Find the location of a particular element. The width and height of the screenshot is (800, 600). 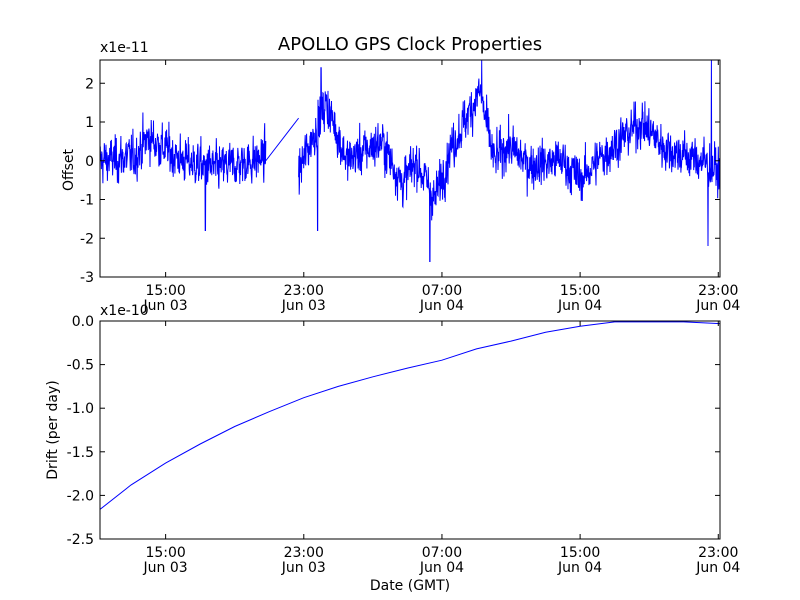

offset-ytick-label: -3 is located at coordinates (87, 278).